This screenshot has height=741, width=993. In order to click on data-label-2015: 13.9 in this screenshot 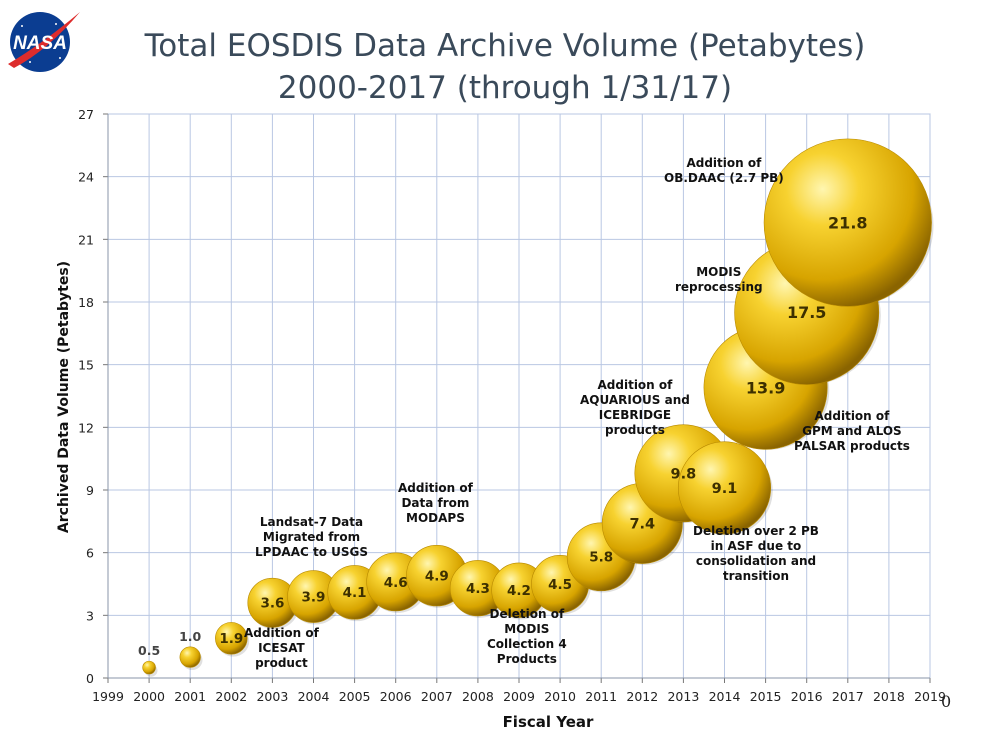, I will do `click(765, 387)`.